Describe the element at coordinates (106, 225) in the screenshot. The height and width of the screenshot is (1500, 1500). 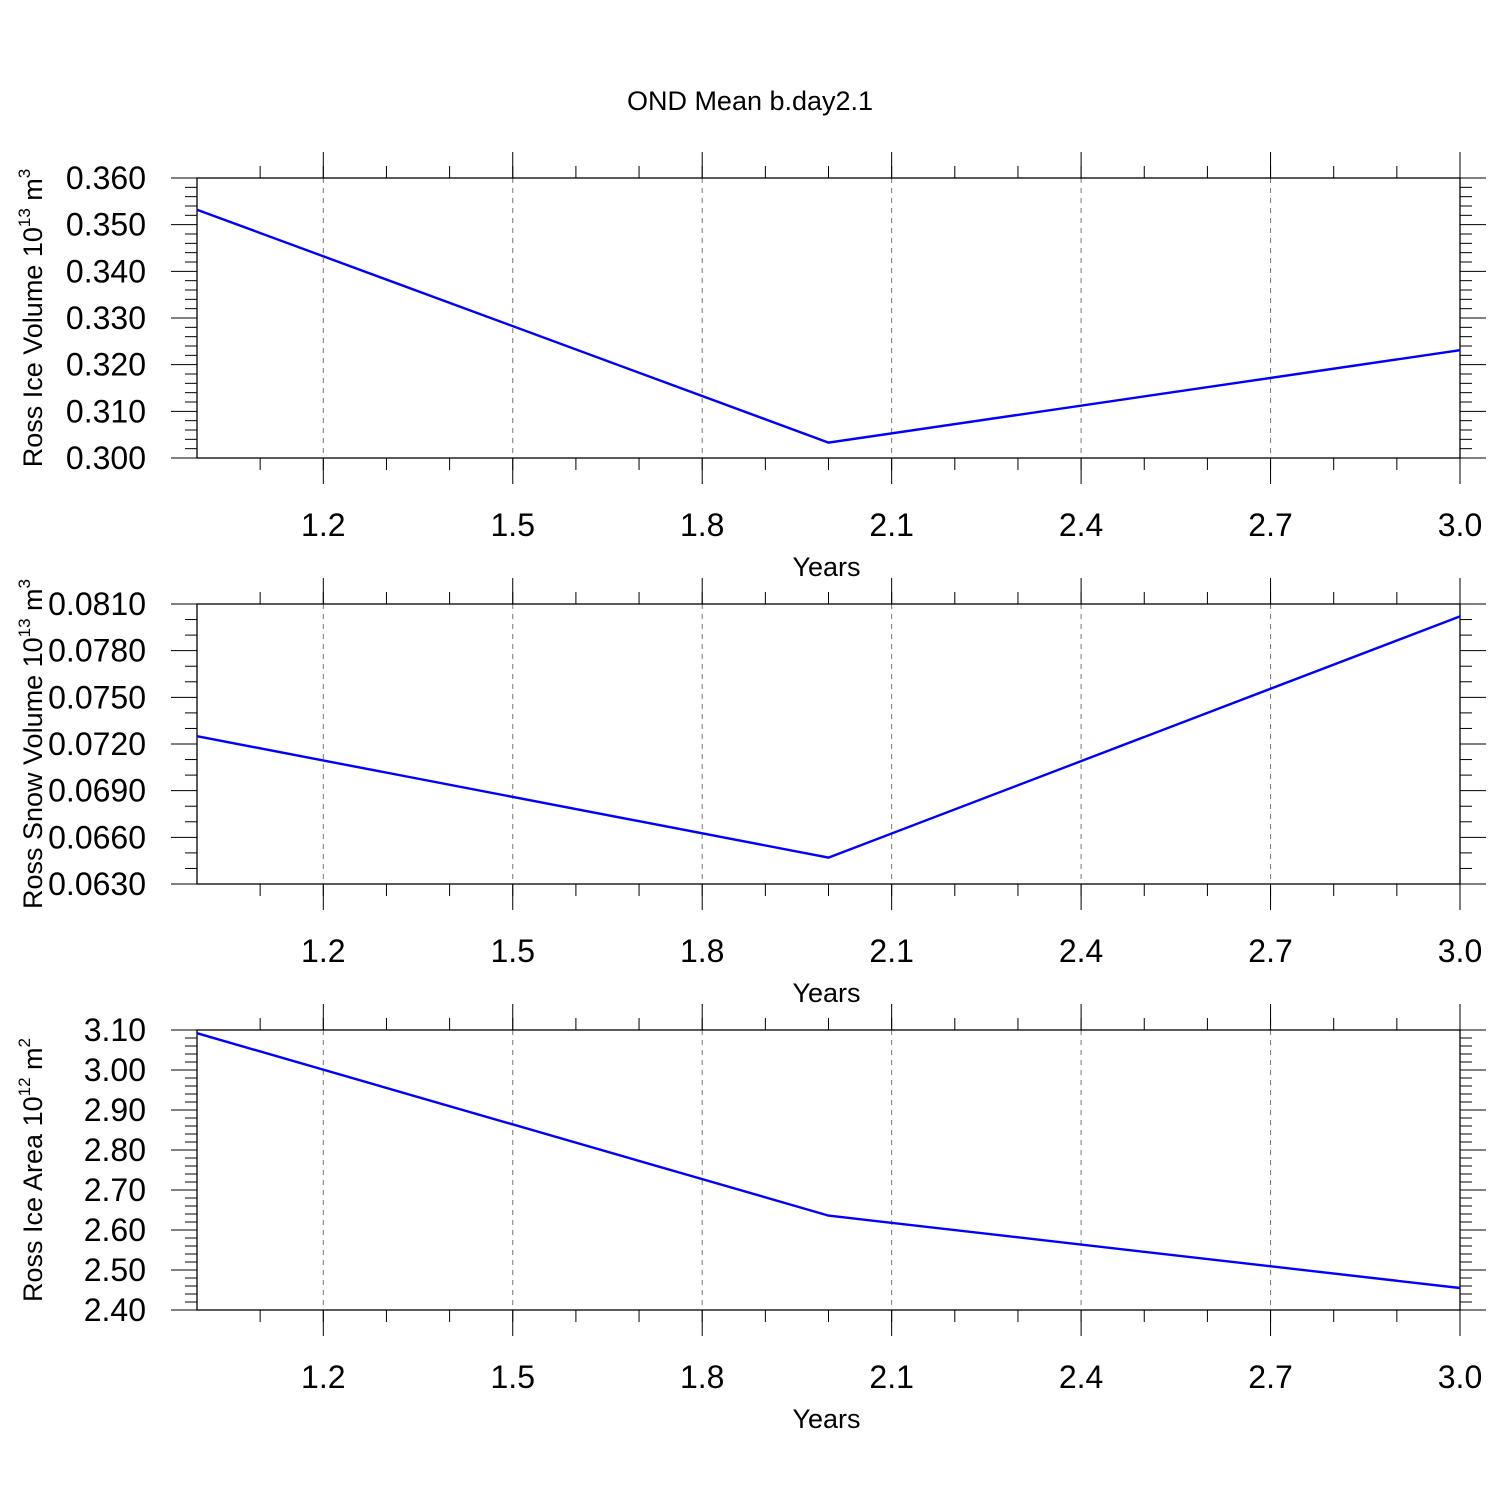
I see `y-tick-label: 0.350` at that location.